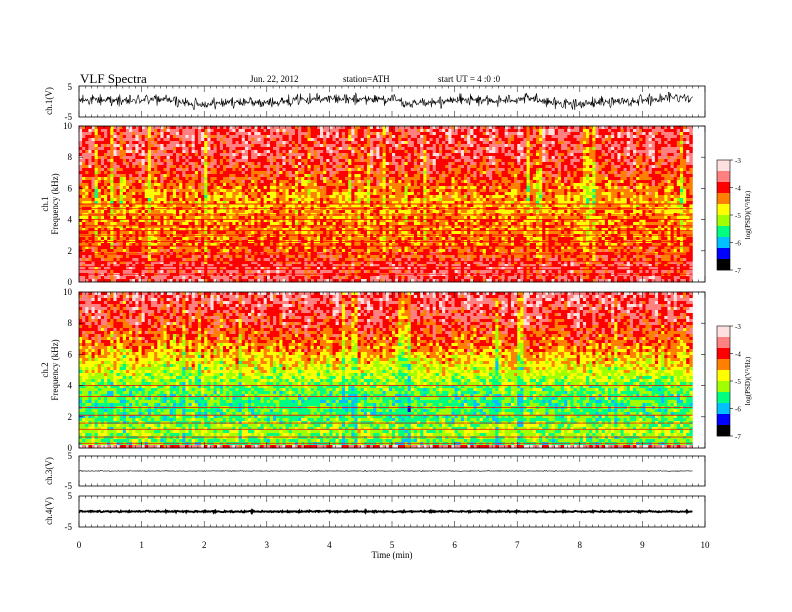 This screenshot has height=612, width=792. What do you see at coordinates (748, 214) in the screenshot?
I see `ch1-colorbar-label: log(PSD)(V²/Hz)` at bounding box center [748, 214].